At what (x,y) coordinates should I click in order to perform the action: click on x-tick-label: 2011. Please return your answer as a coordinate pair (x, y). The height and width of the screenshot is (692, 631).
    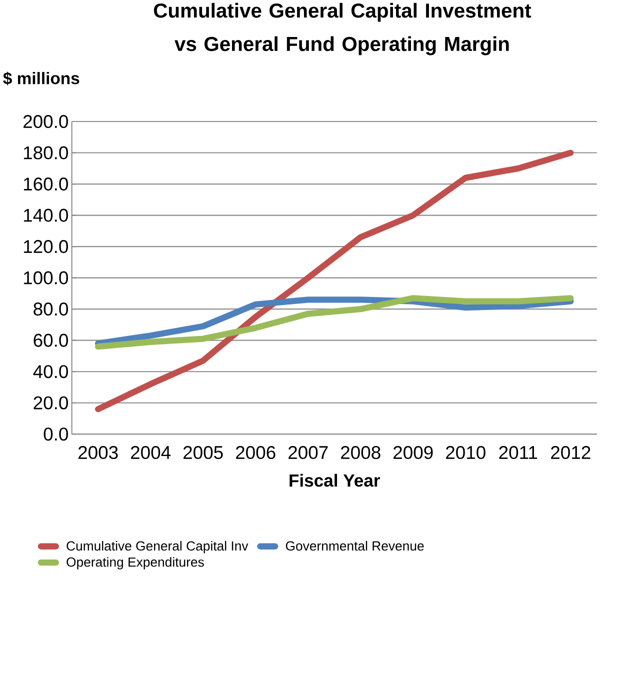
    Looking at the image, I should click on (518, 453).